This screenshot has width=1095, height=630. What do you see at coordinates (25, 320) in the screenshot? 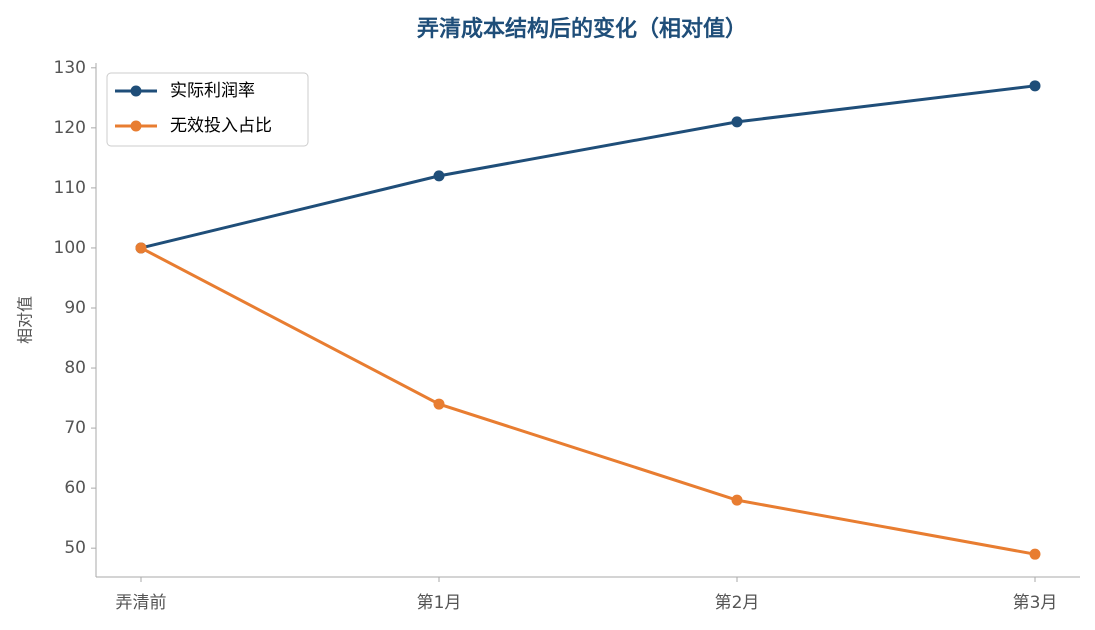
I see `y-axis-label: 相对值` at bounding box center [25, 320].